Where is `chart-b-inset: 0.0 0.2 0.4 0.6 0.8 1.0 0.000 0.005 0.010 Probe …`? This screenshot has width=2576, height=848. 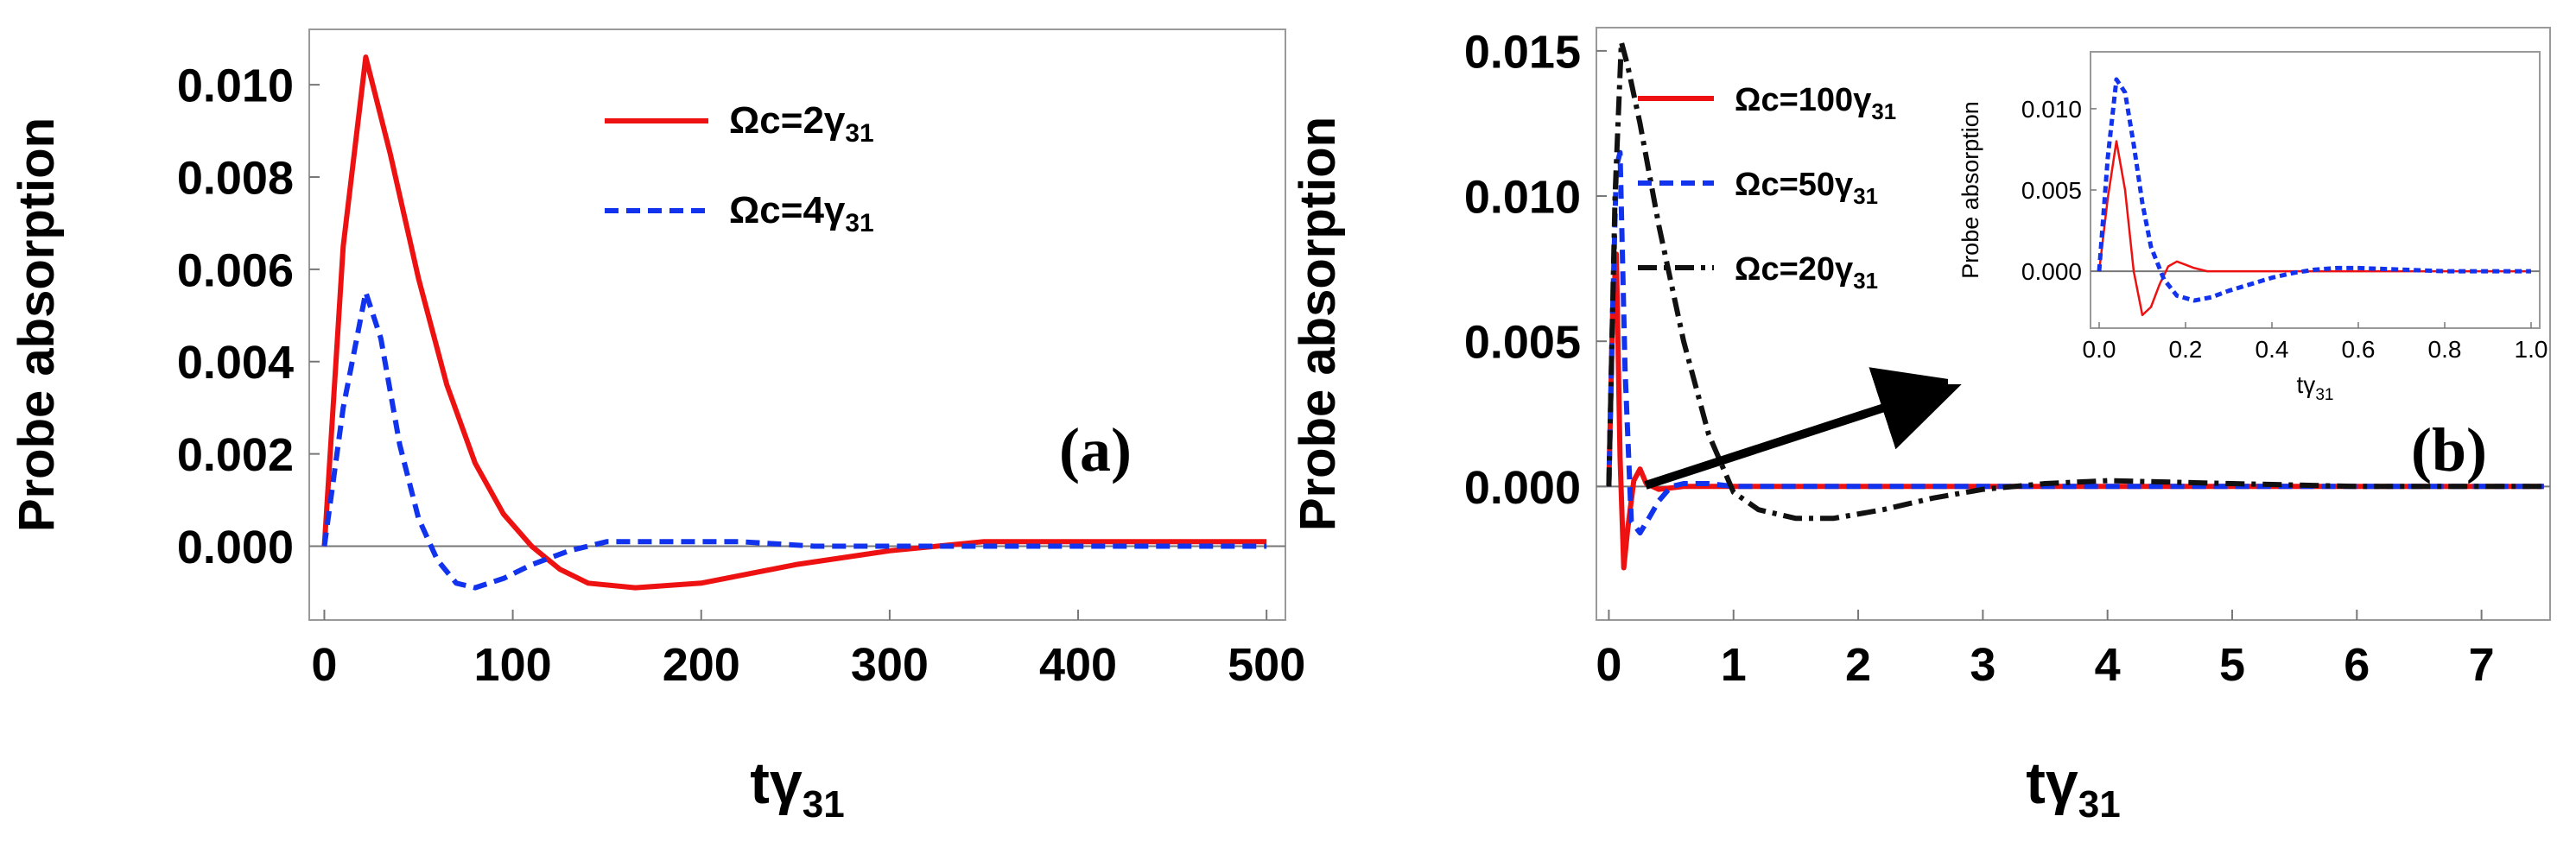 chart-b-inset: 0.0 0.2 0.4 0.6 0.8 1.0 0.000 0.005 0.010 Probe … is located at coordinates (2248, 223).